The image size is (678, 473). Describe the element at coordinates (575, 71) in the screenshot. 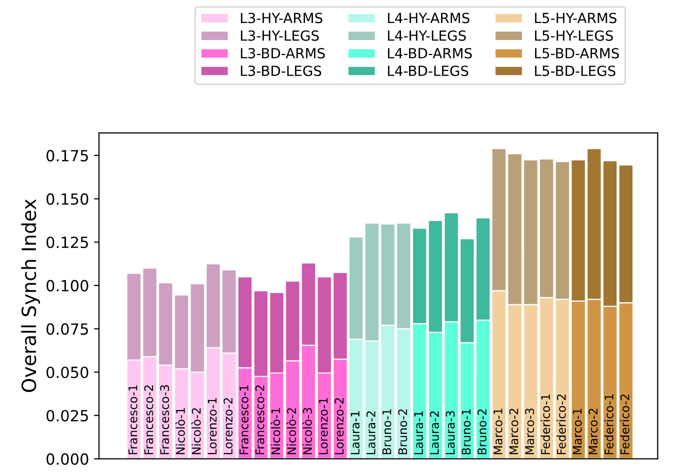

I see `legend-label: L5-BD-LEGS` at that location.